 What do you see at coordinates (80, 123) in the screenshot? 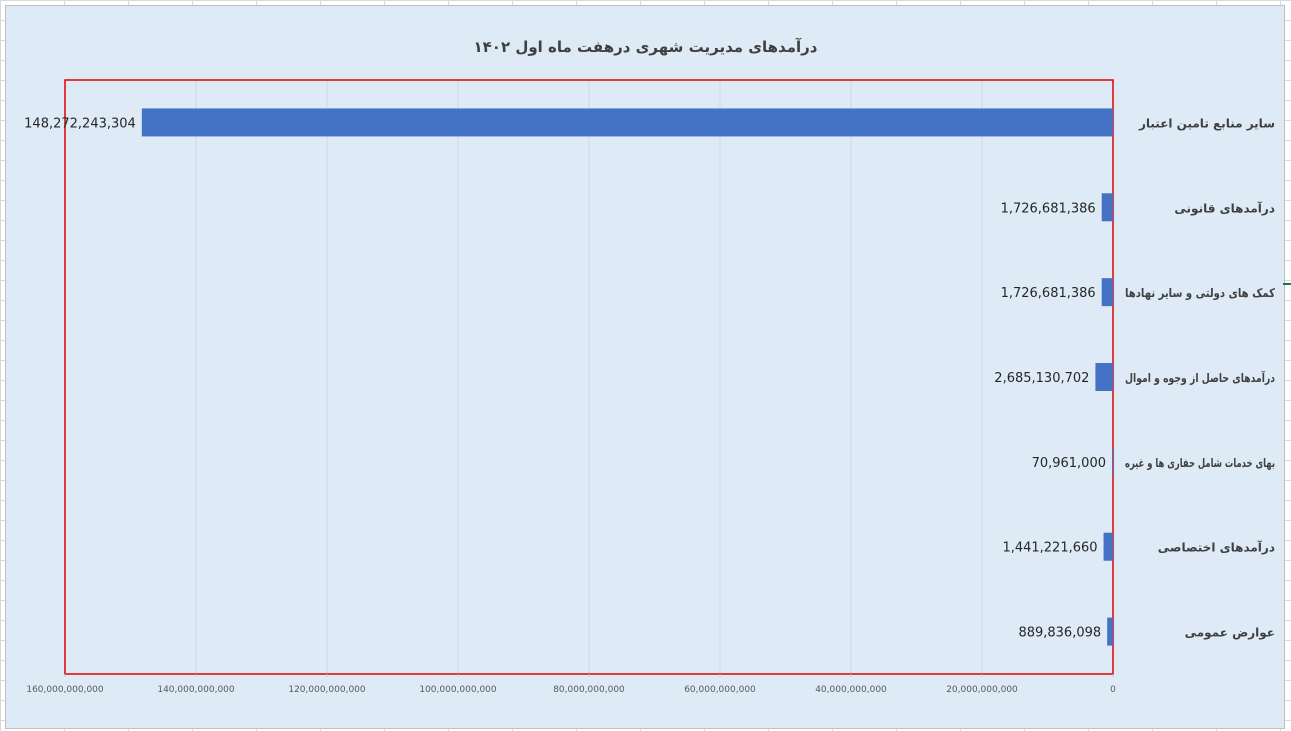
I see `data-label: 148,272,243,304` at bounding box center [80, 123].